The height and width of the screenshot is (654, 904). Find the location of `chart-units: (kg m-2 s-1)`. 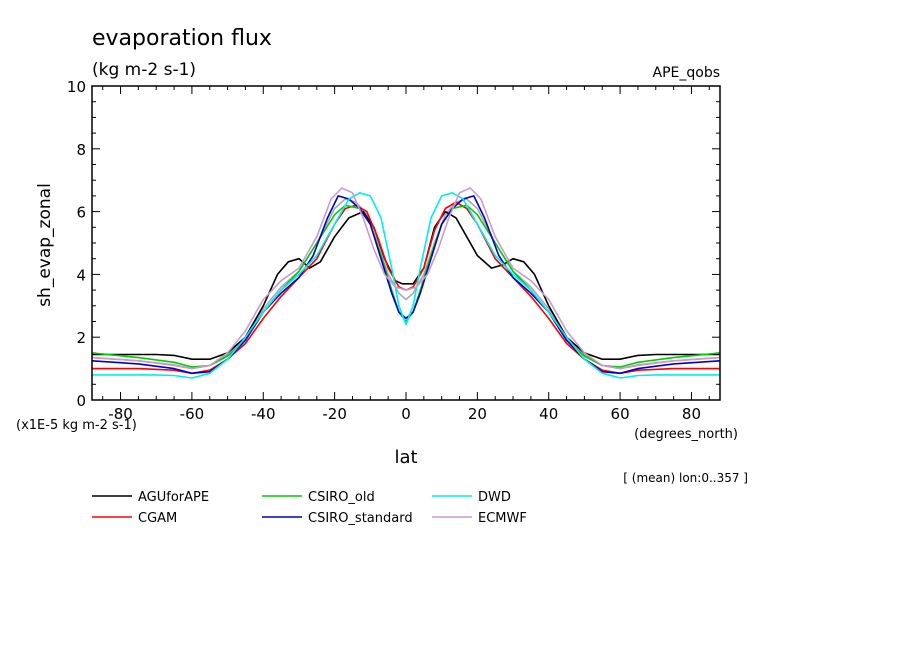

chart-units: (kg m-2 s-1) is located at coordinates (144, 70).